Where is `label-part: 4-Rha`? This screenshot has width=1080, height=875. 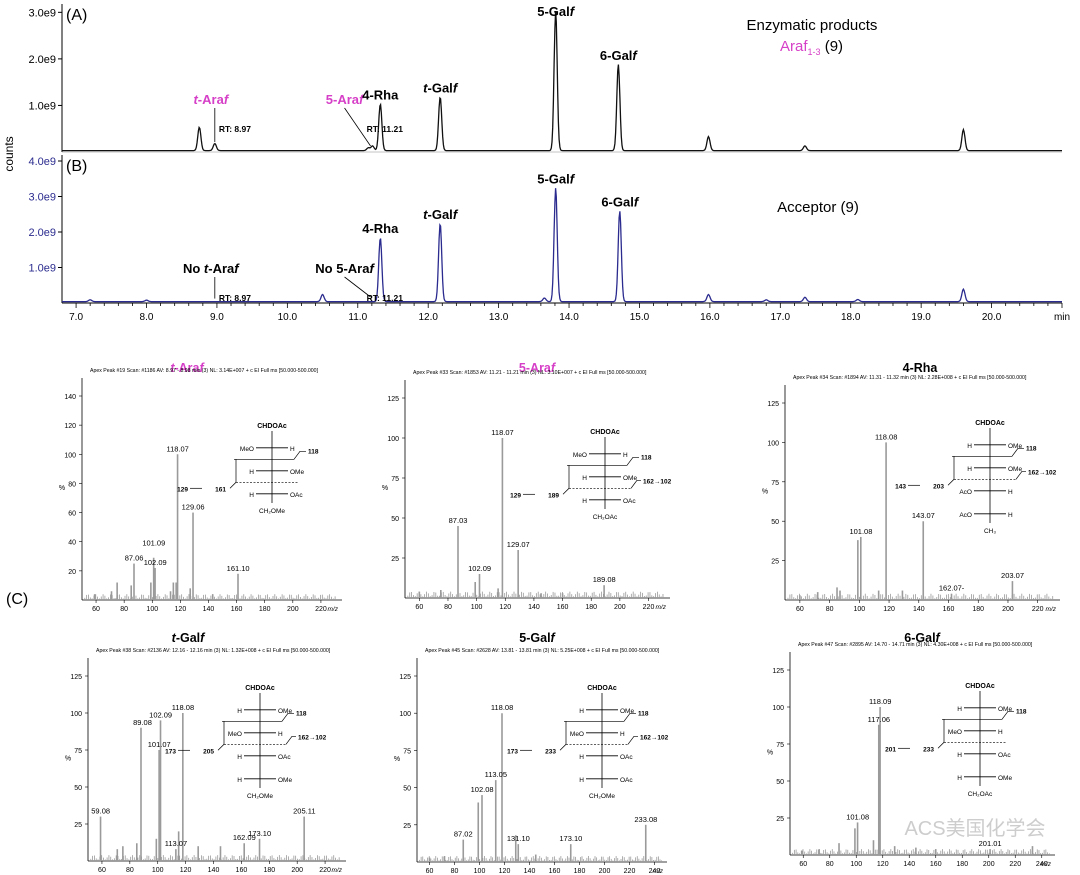
label-part: 4-Rha is located at coordinates (380, 94).